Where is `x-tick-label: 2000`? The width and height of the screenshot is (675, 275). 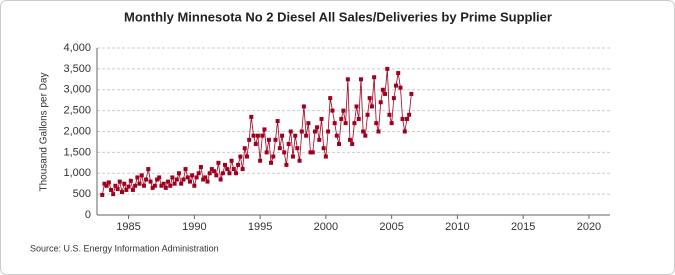
x-tick-label: 2000 is located at coordinates (326, 227).